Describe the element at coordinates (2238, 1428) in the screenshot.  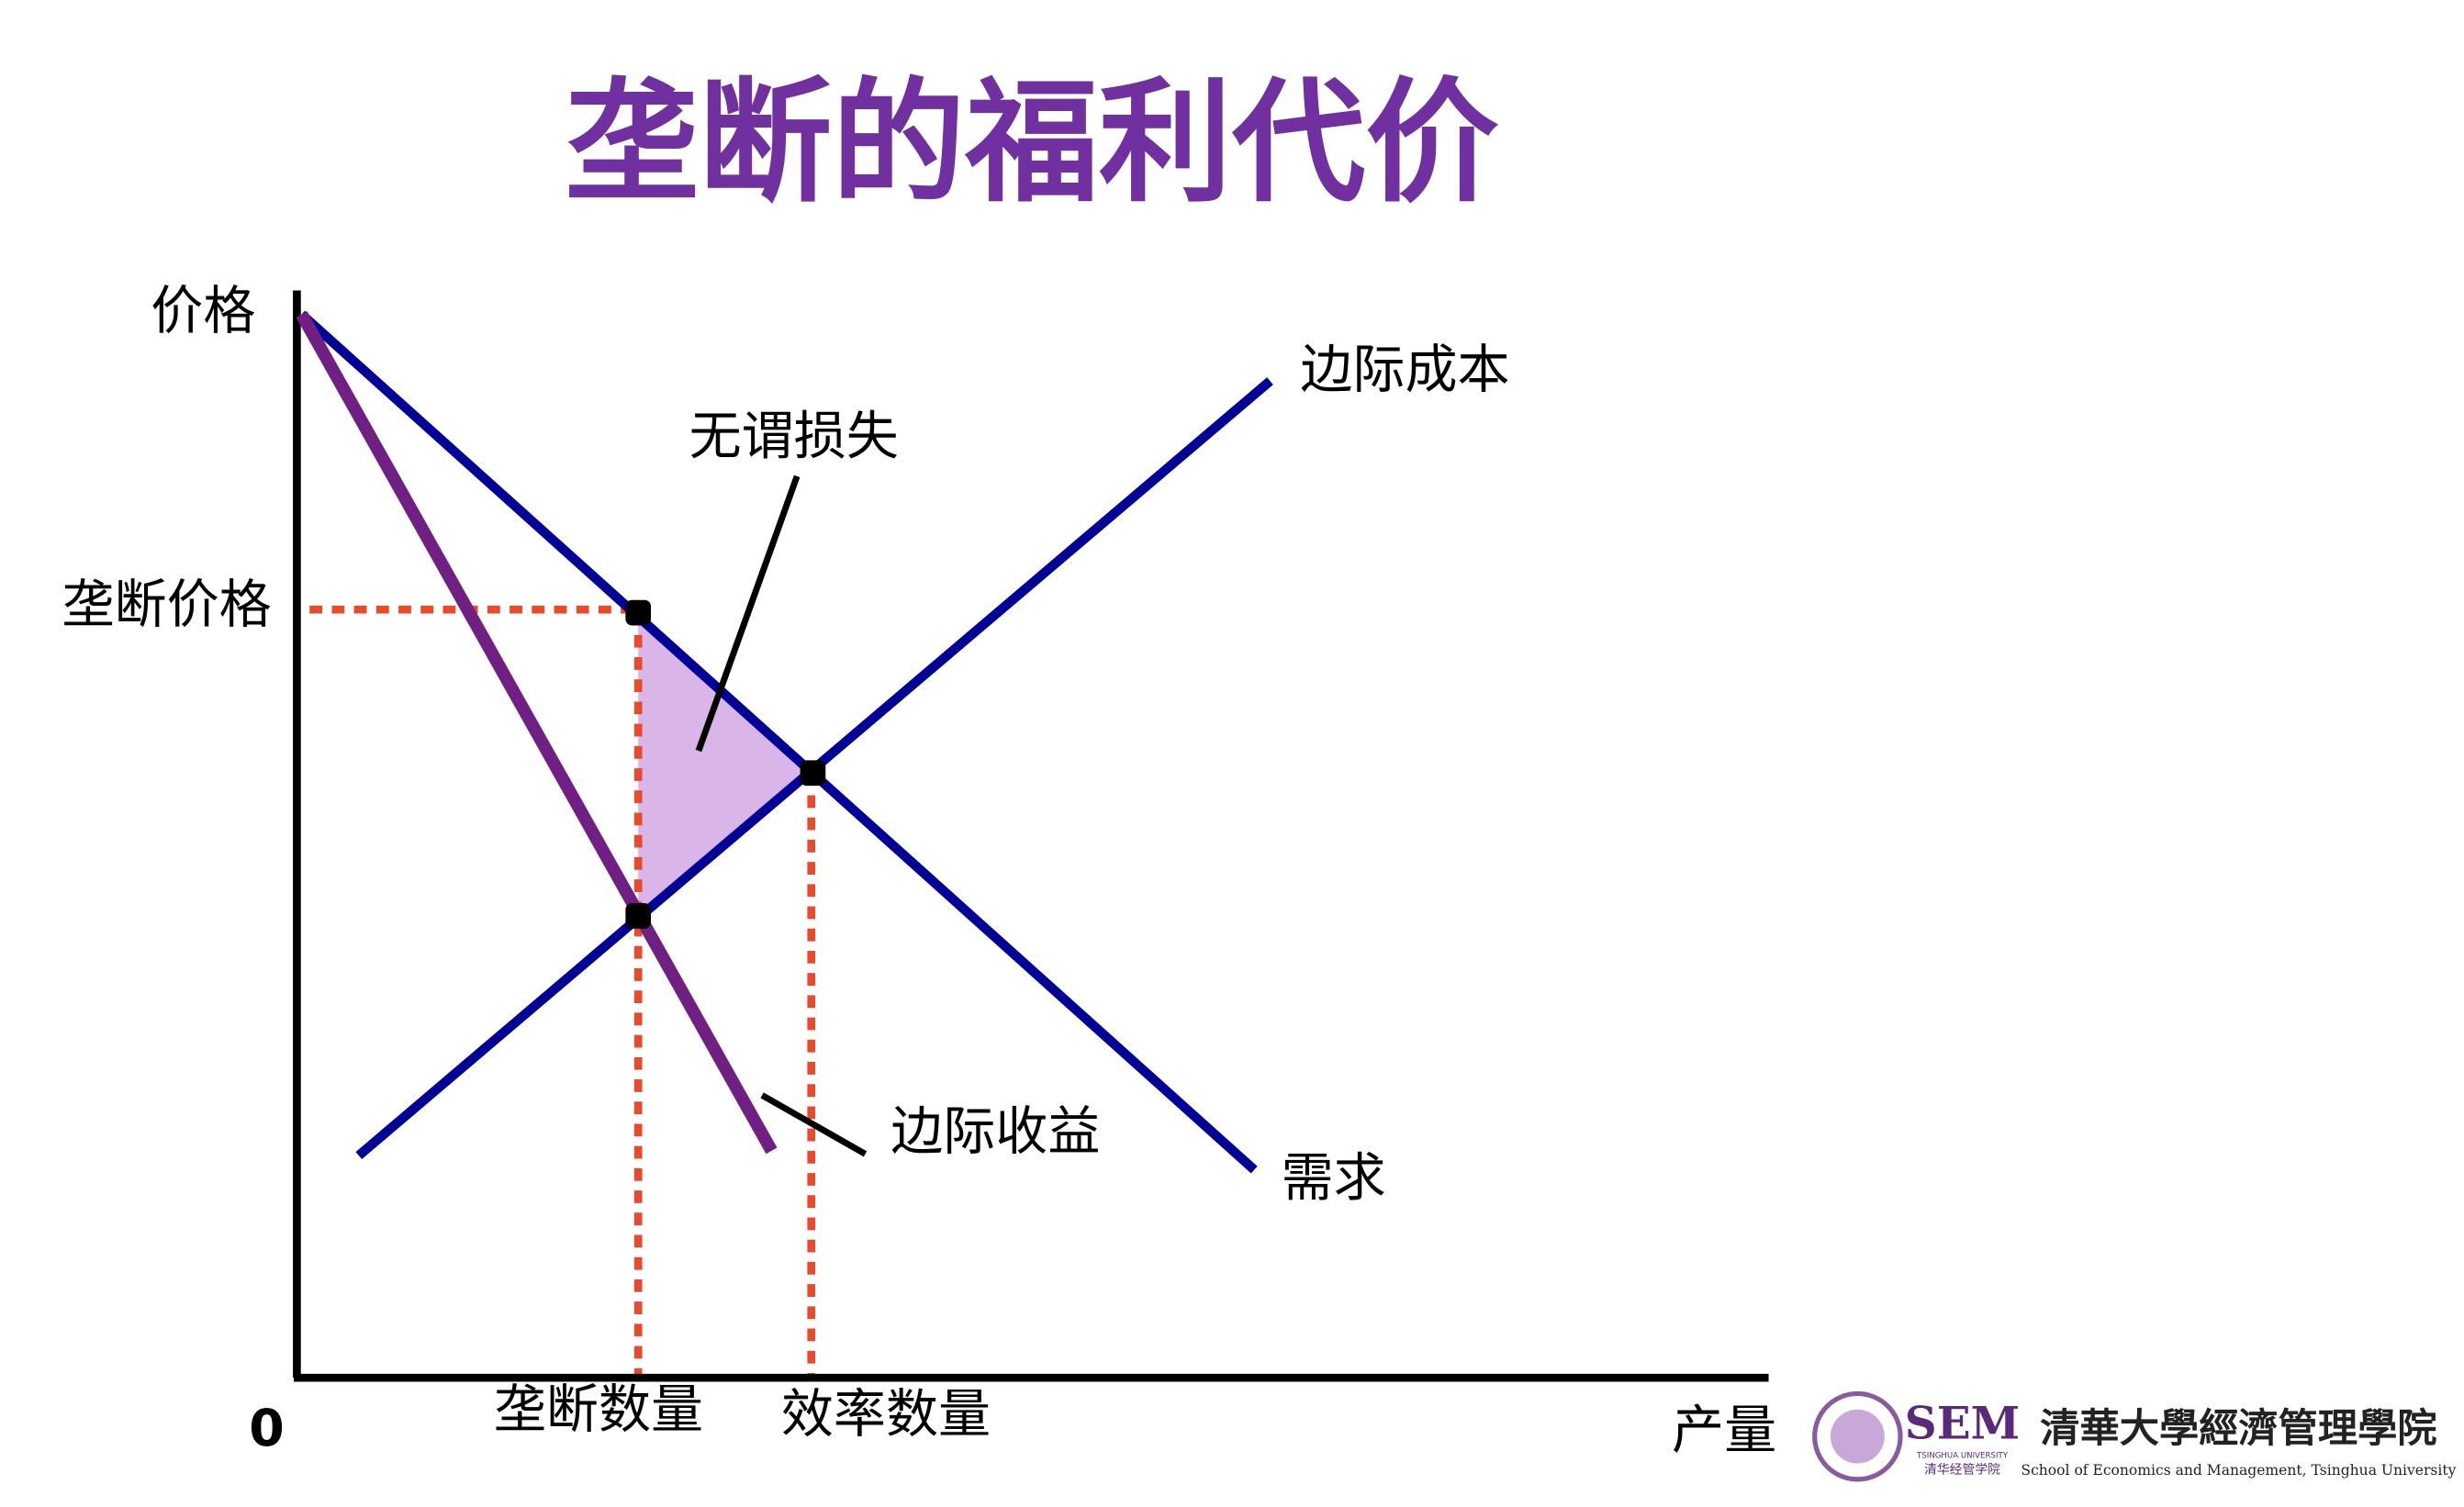
I see `logo-name: 清華大學經濟管理學院` at that location.